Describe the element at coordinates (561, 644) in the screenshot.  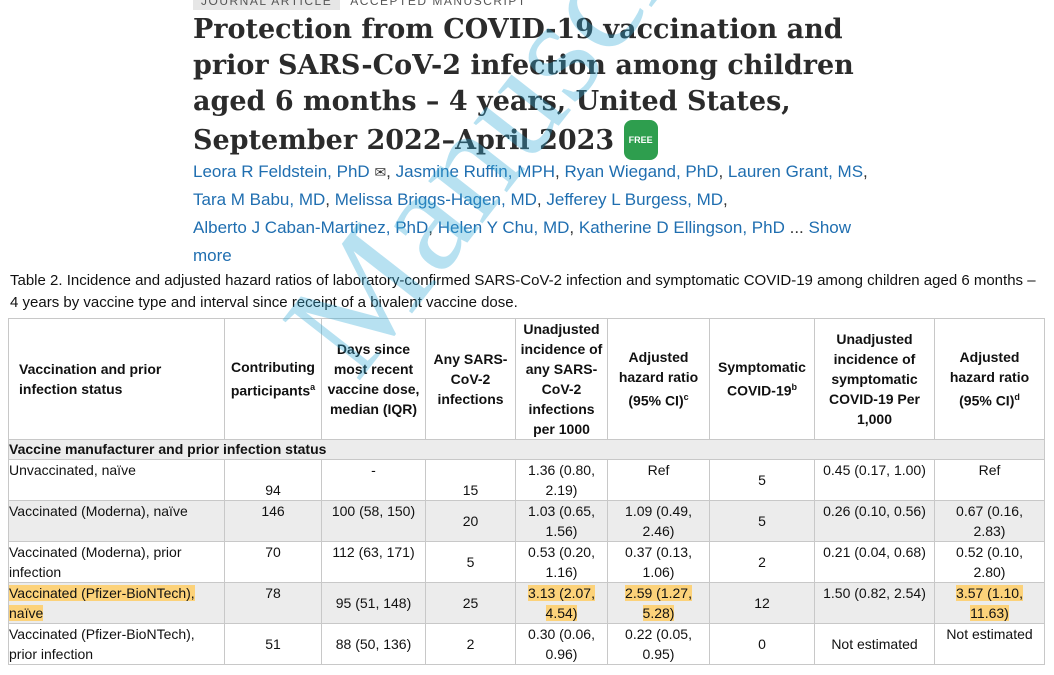
I see `cell-unadjusted-any: 0.30 (0.06, 0.96)` at that location.